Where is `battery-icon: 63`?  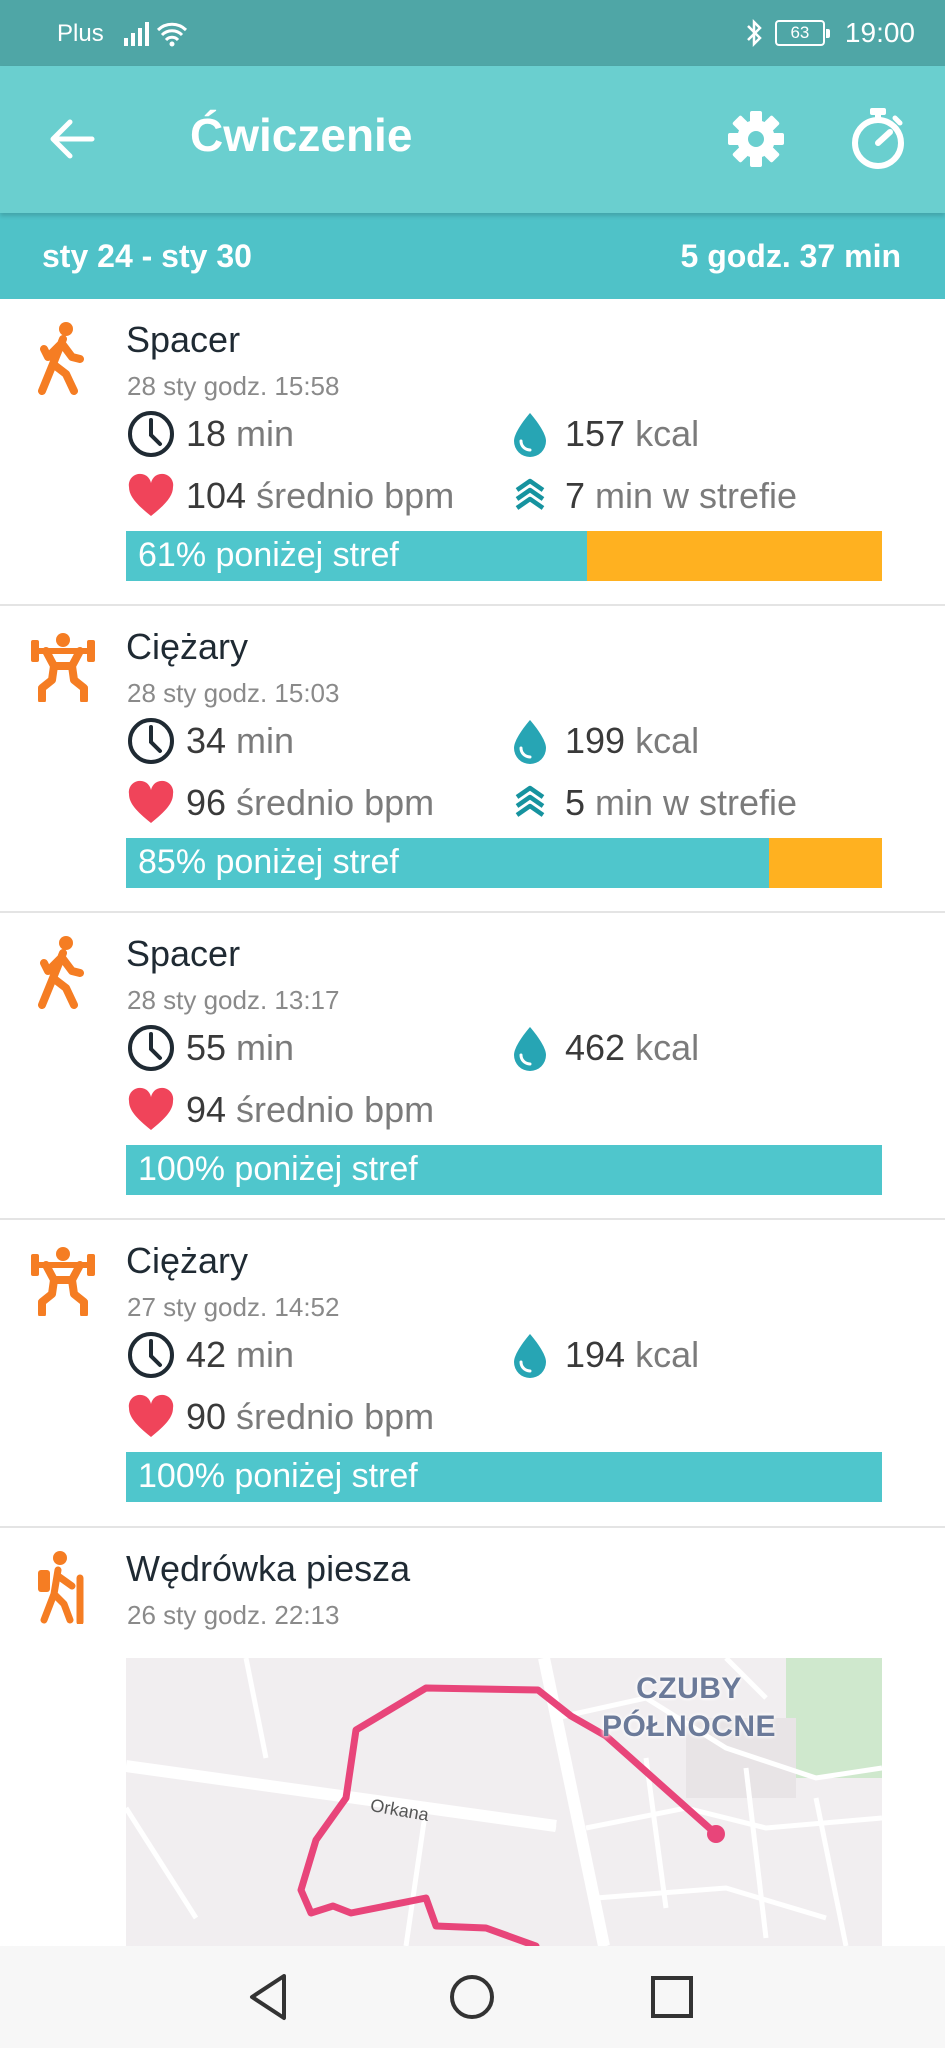 battery-icon: 63 is located at coordinates (802, 33).